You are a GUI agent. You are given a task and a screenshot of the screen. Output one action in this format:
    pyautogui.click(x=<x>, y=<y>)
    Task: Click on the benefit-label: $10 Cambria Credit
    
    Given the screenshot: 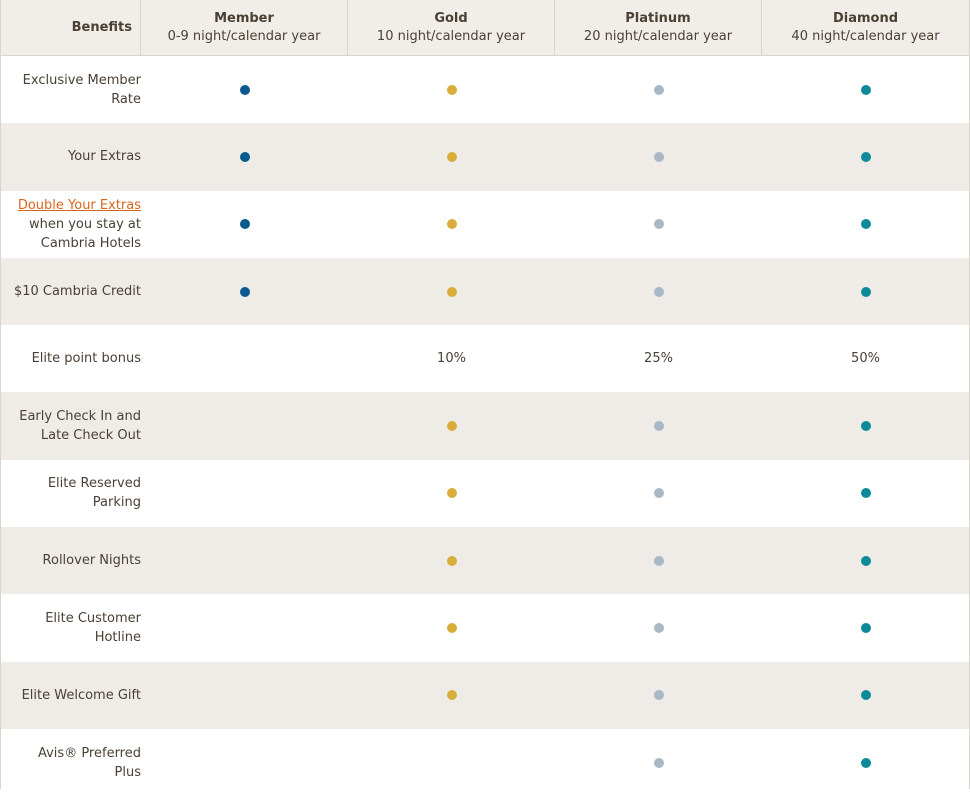 What is the action you would take?
    pyautogui.click(x=77, y=291)
    